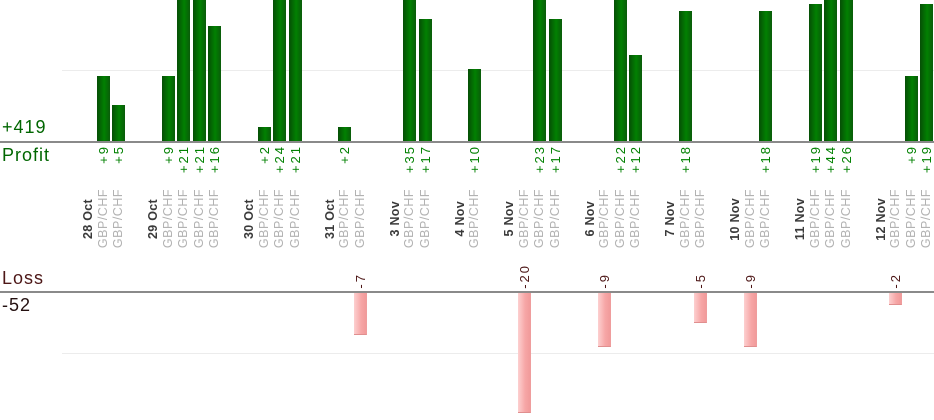 This screenshot has height=420, width=934. I want to click on date-cell: 29 Oct, so click(153, 219).